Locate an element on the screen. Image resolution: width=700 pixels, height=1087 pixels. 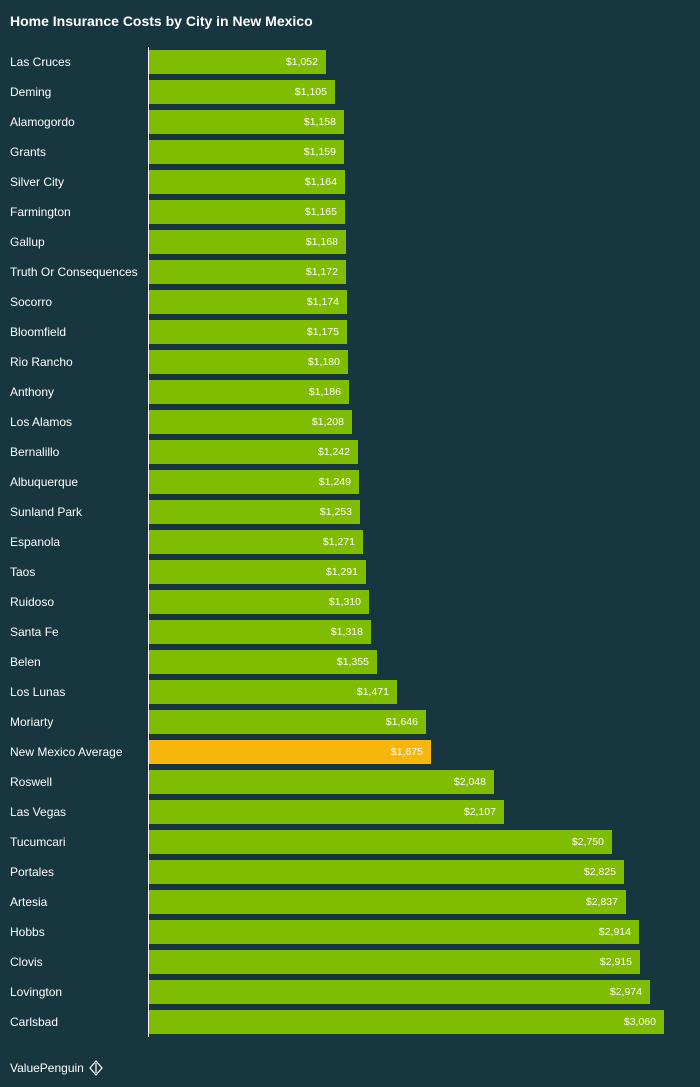
category-label: Los Lunas is located at coordinates (38, 692).